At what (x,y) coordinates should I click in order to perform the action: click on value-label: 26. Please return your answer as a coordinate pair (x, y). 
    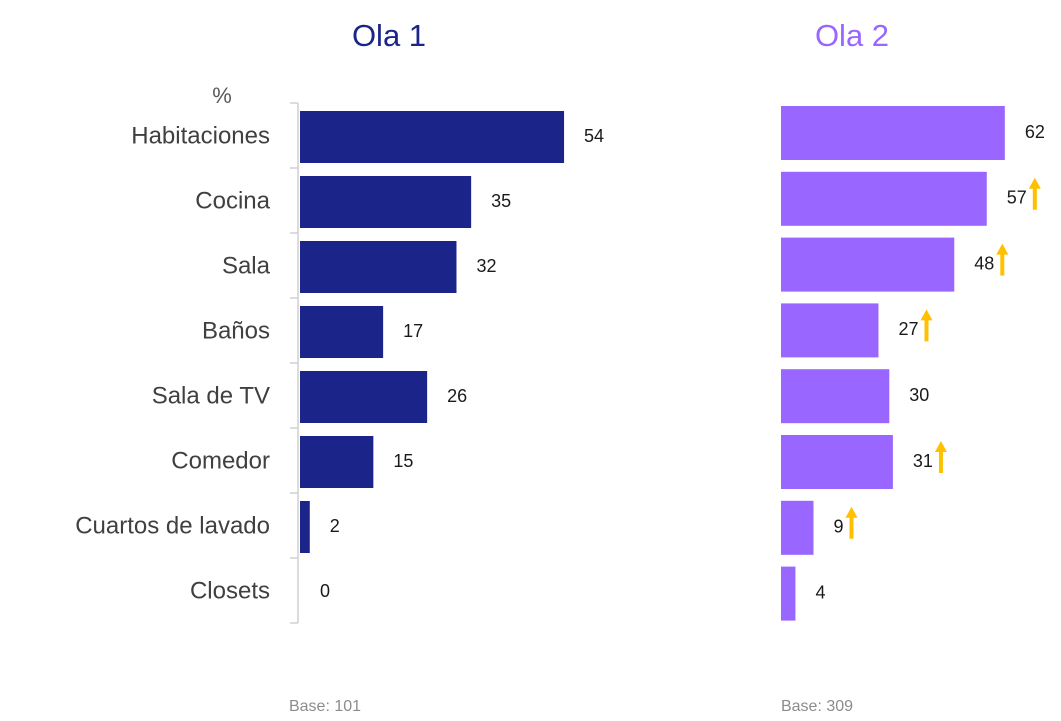
    Looking at the image, I should click on (457, 396).